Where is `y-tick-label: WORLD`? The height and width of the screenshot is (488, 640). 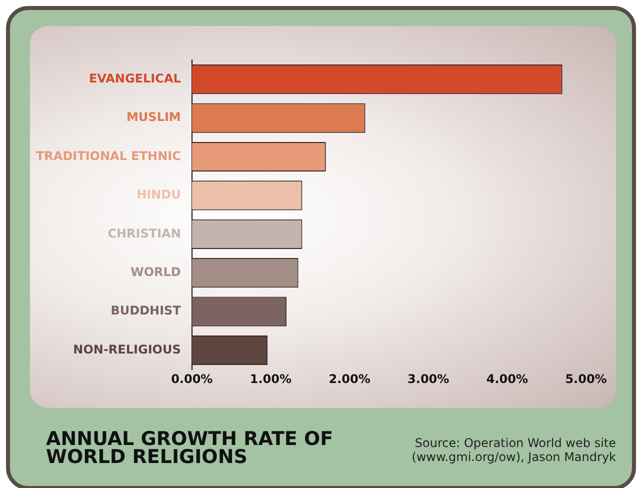
y-tick-label: WORLD is located at coordinates (155, 271).